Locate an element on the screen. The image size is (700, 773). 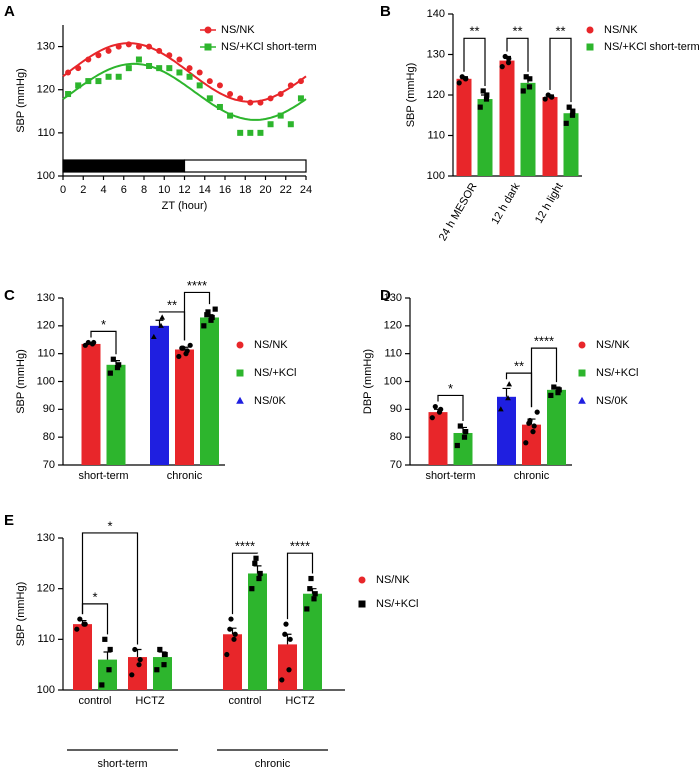
panel-letter: E is located at coordinates (9, 520).